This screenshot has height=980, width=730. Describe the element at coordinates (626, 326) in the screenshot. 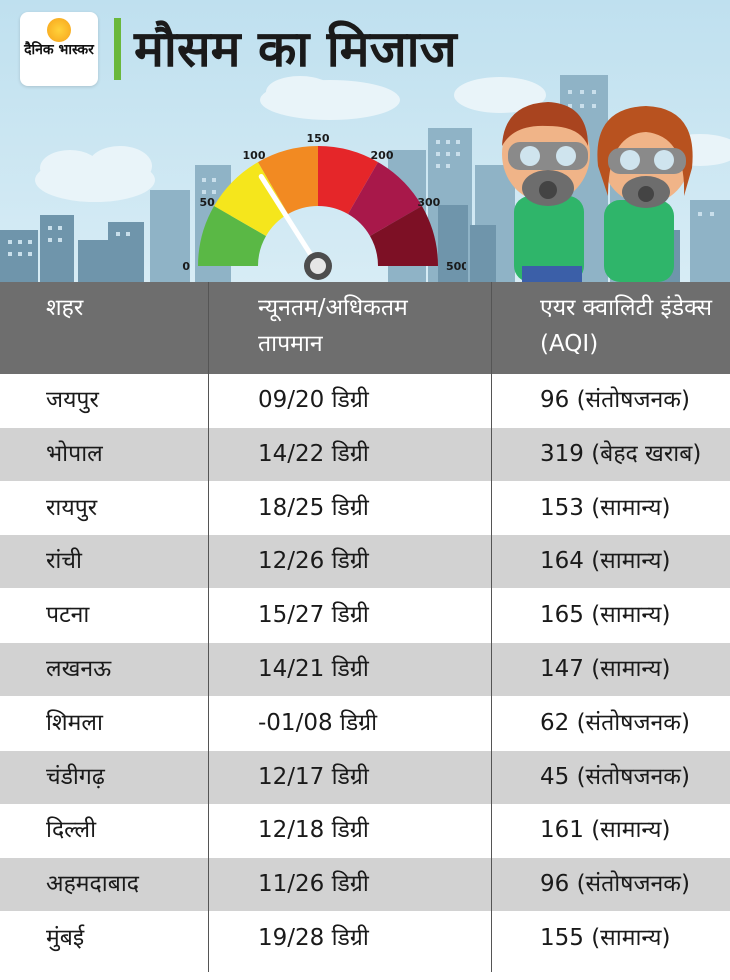

I see `header-aqi: एयर क्वालिटी इंडेक्स (AQI)` at that location.